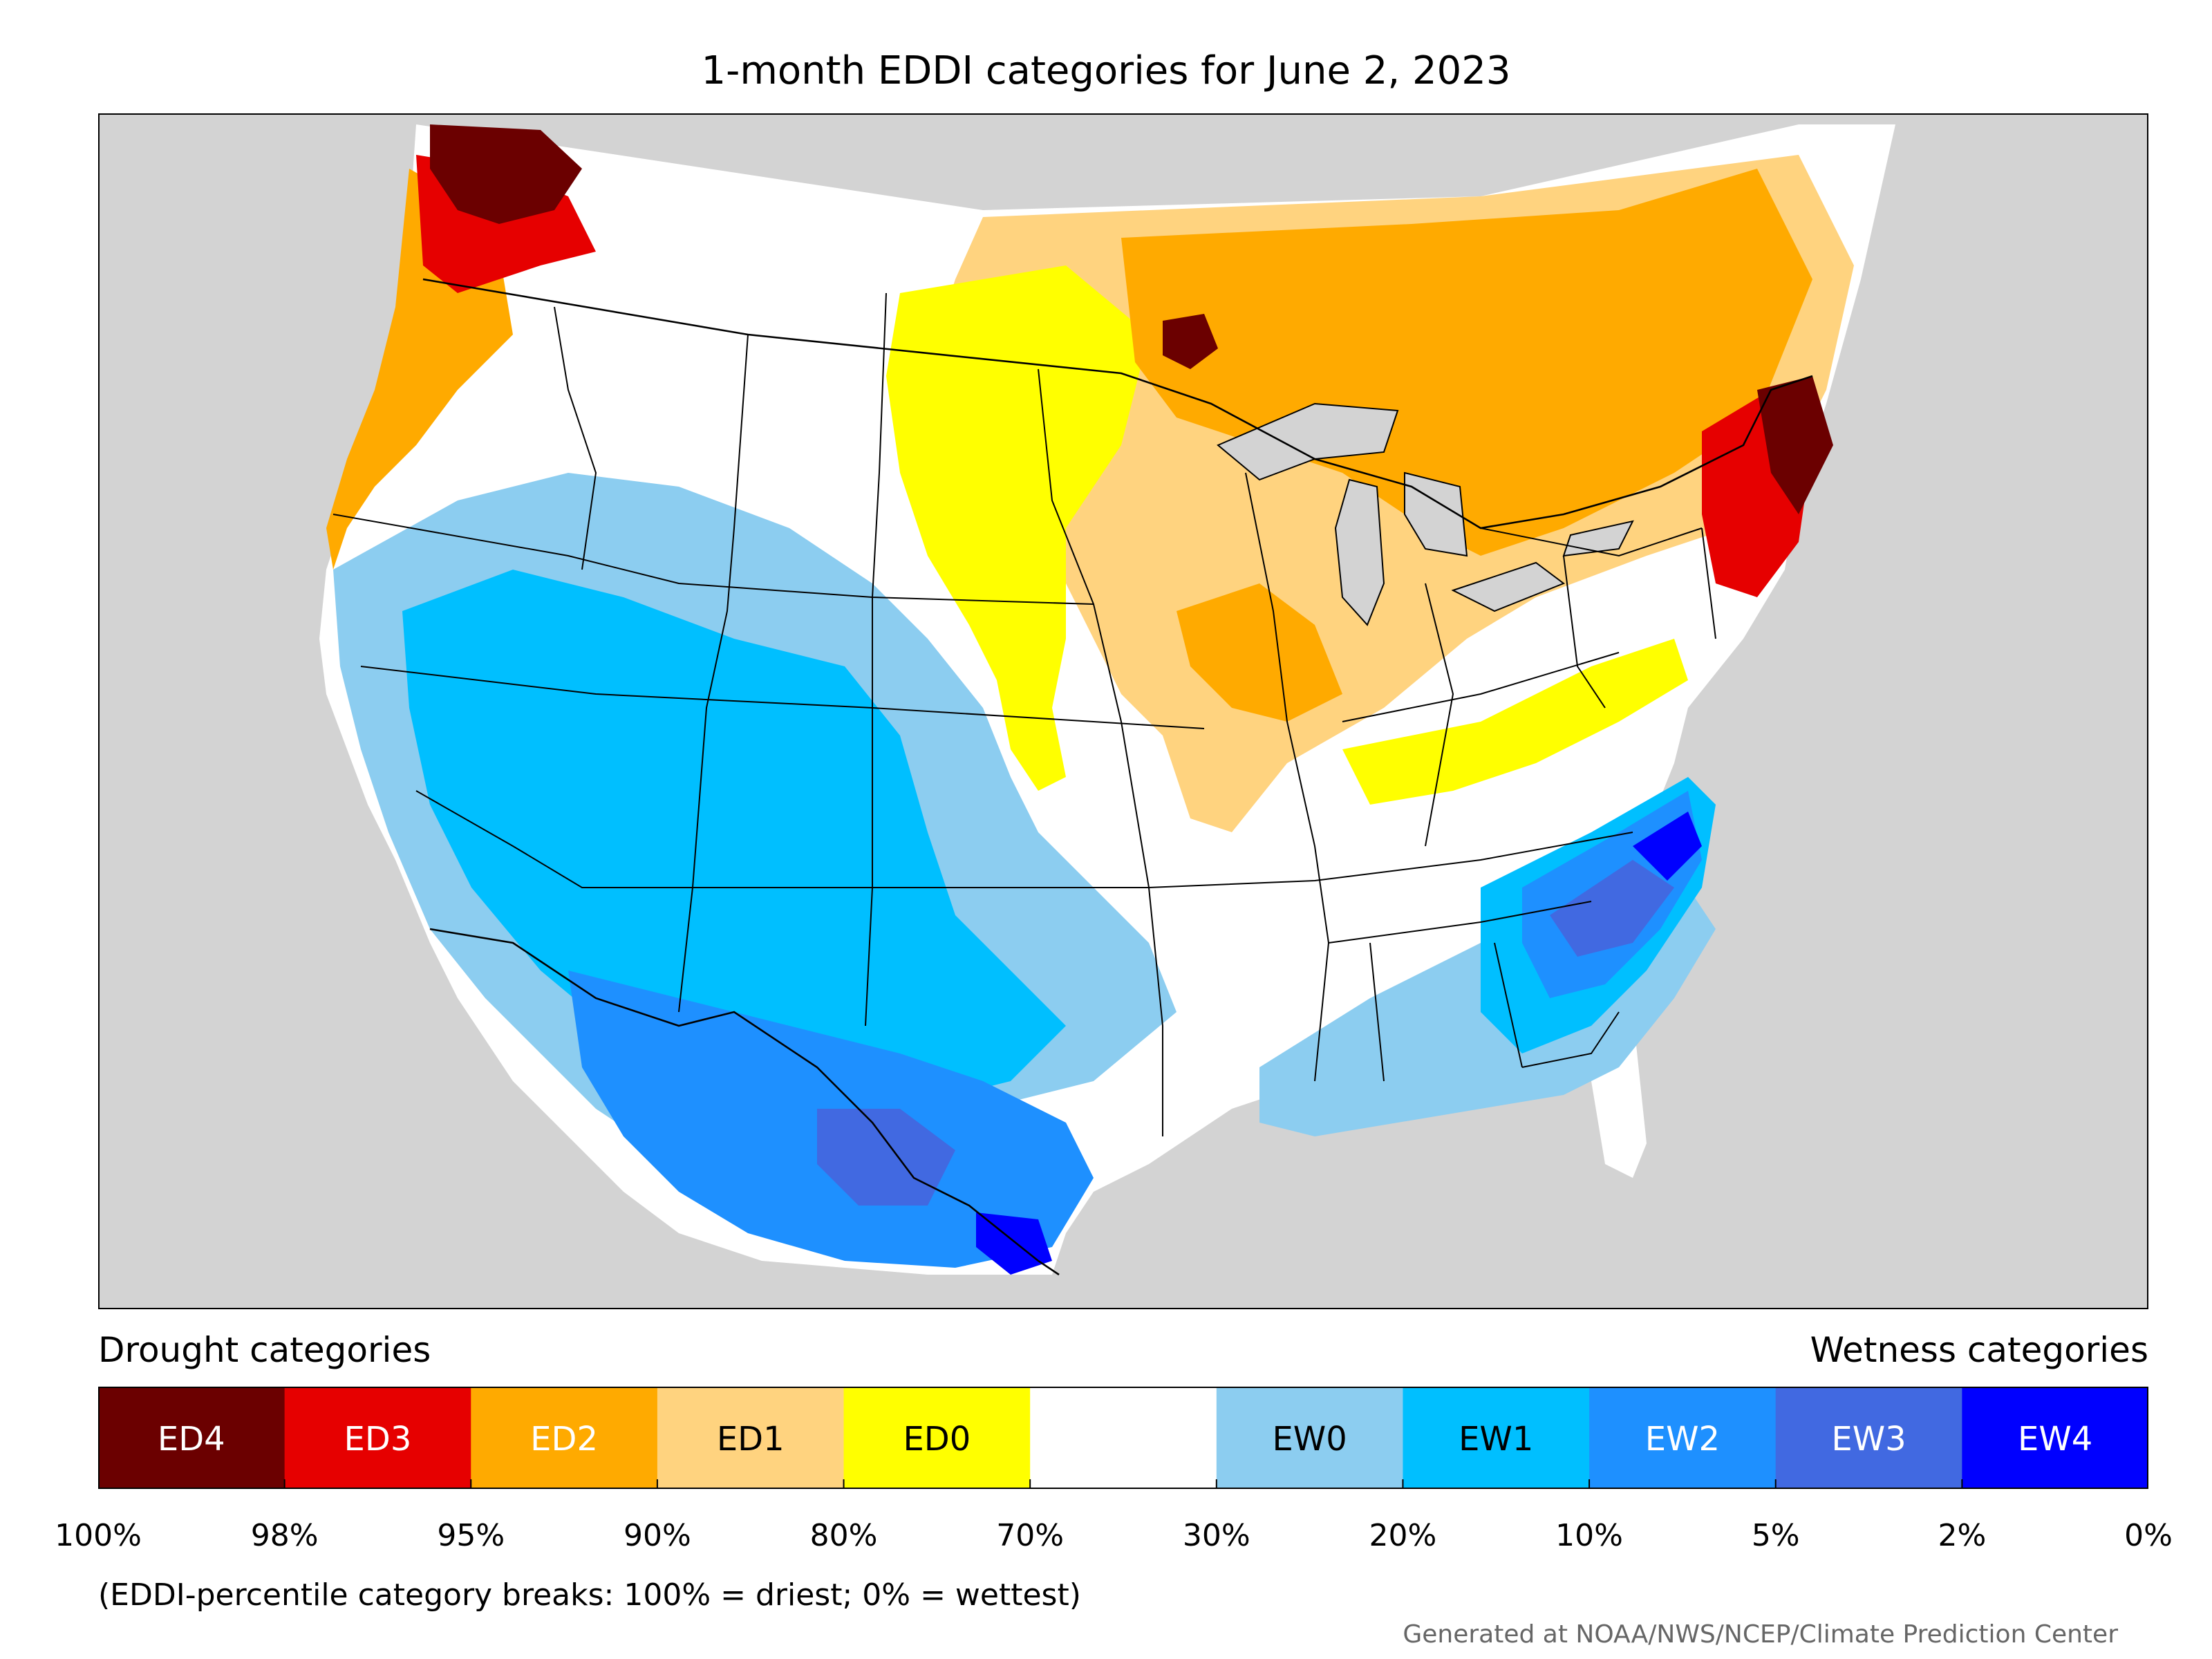  Describe the element at coordinates (1612, 908) in the screenshot. I see `ew3-region-carolinas` at that location.